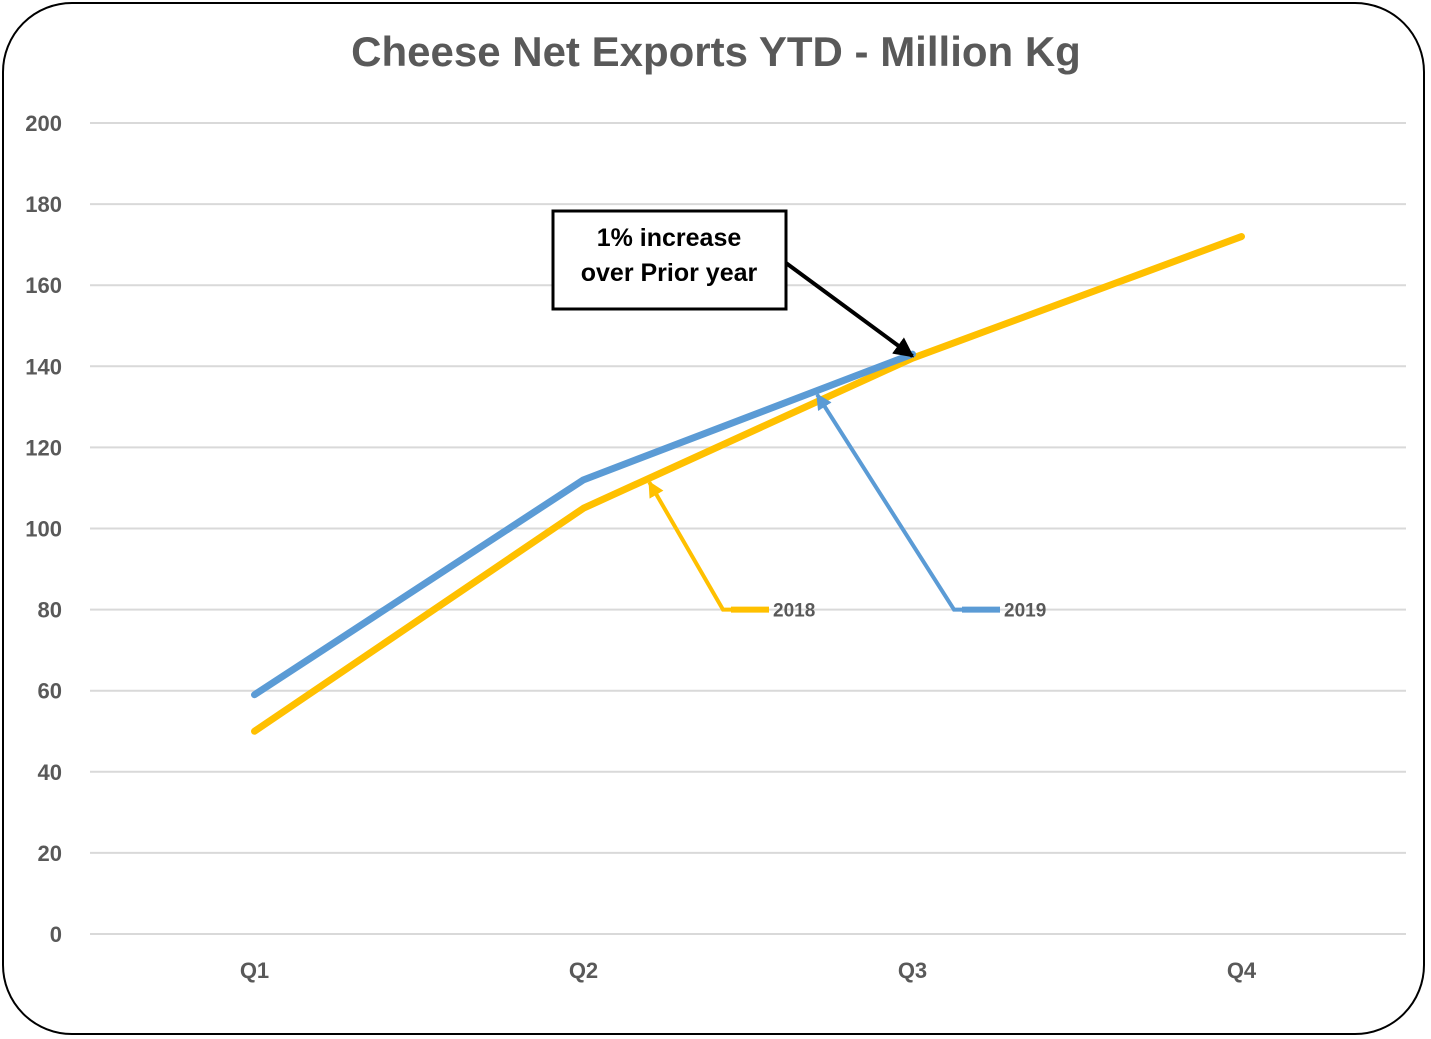 This screenshot has width=1431, height=1039. Describe the element at coordinates (707, 546) in the screenshot. I see `label-leader-2018` at that location.